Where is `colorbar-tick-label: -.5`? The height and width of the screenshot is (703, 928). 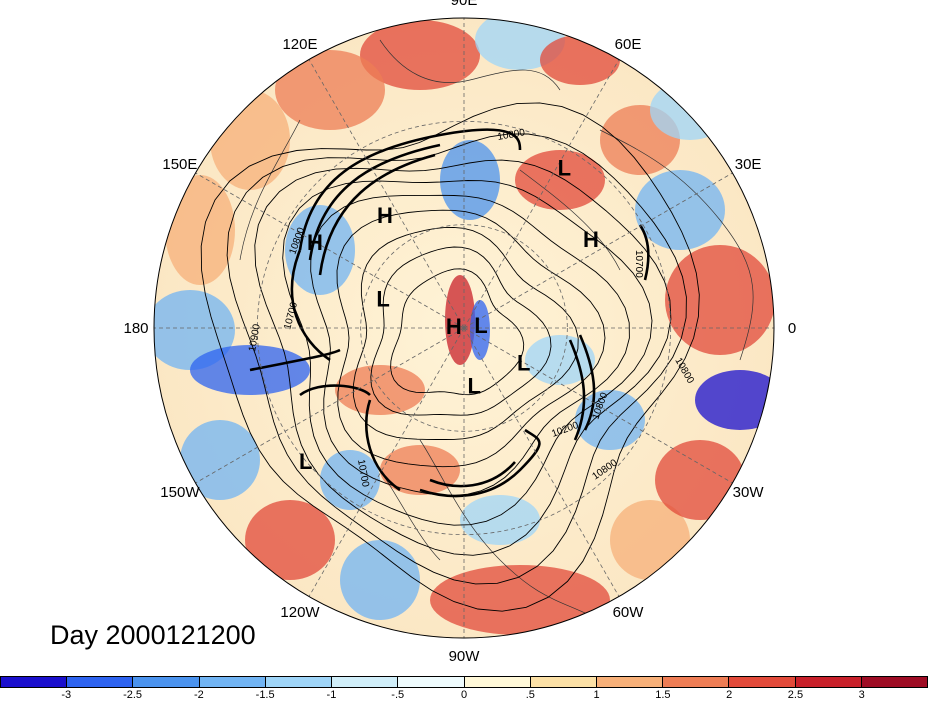 colorbar-tick-label: -.5 is located at coordinates (398, 695).